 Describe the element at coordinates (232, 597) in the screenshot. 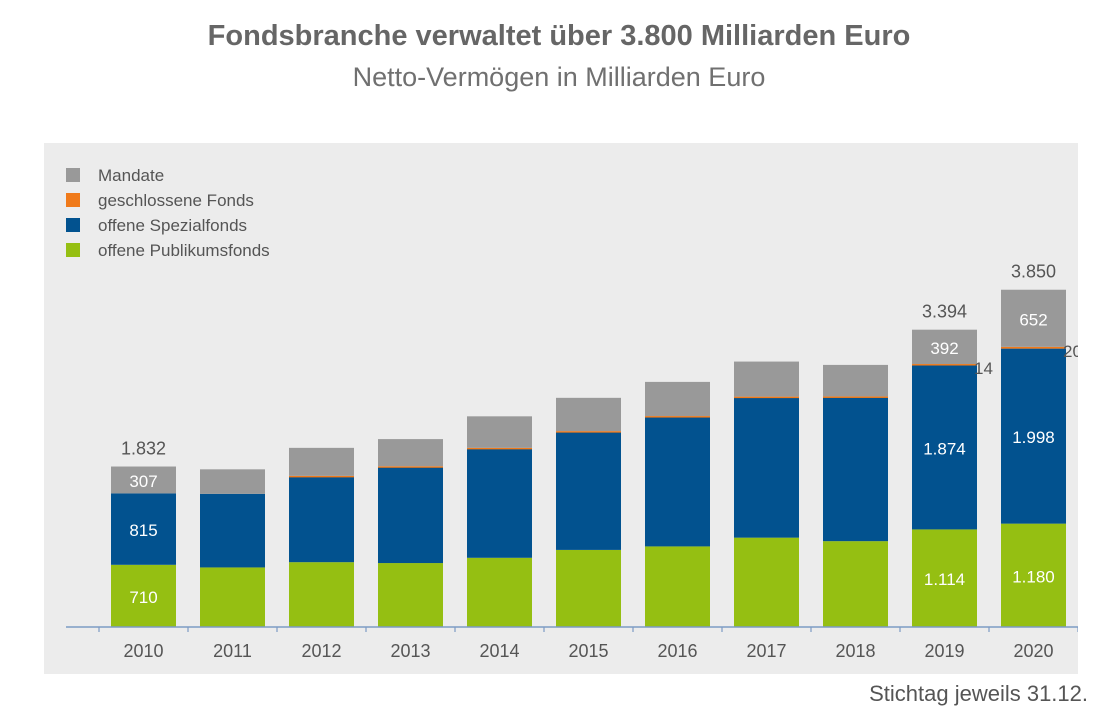

I see `bar-offene-publikumsfonds-2011` at that location.